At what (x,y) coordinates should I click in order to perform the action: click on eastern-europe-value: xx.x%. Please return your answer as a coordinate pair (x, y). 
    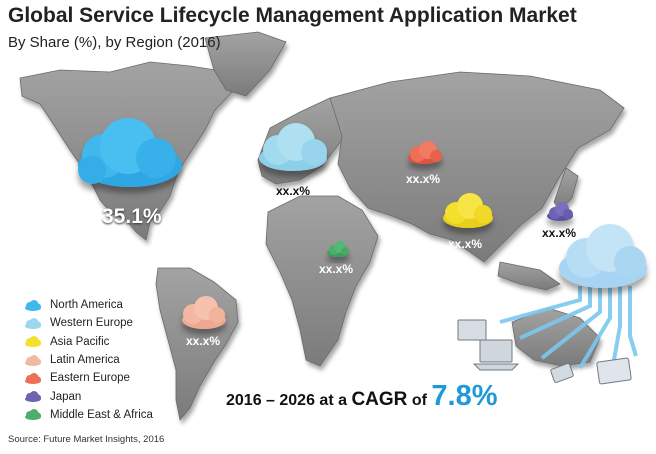
    Looking at the image, I should click on (423, 179).